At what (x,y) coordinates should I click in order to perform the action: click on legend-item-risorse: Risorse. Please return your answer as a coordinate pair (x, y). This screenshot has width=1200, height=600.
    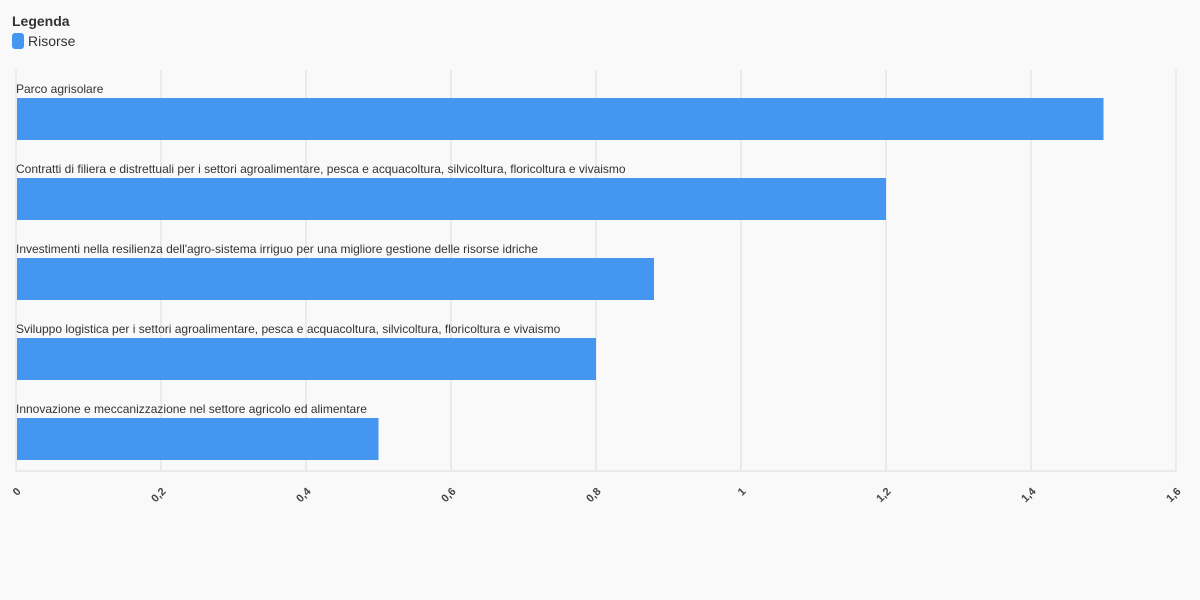
    Looking at the image, I should click on (43, 41).